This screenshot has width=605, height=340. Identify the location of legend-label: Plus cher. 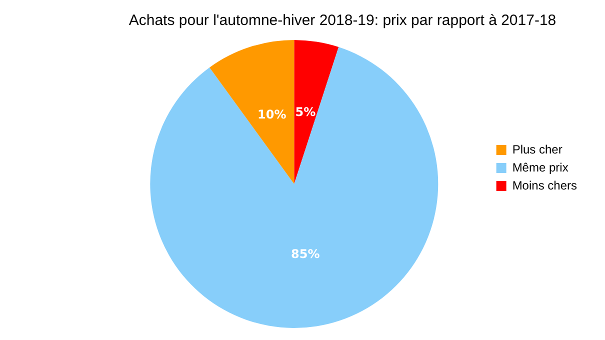
(537, 149).